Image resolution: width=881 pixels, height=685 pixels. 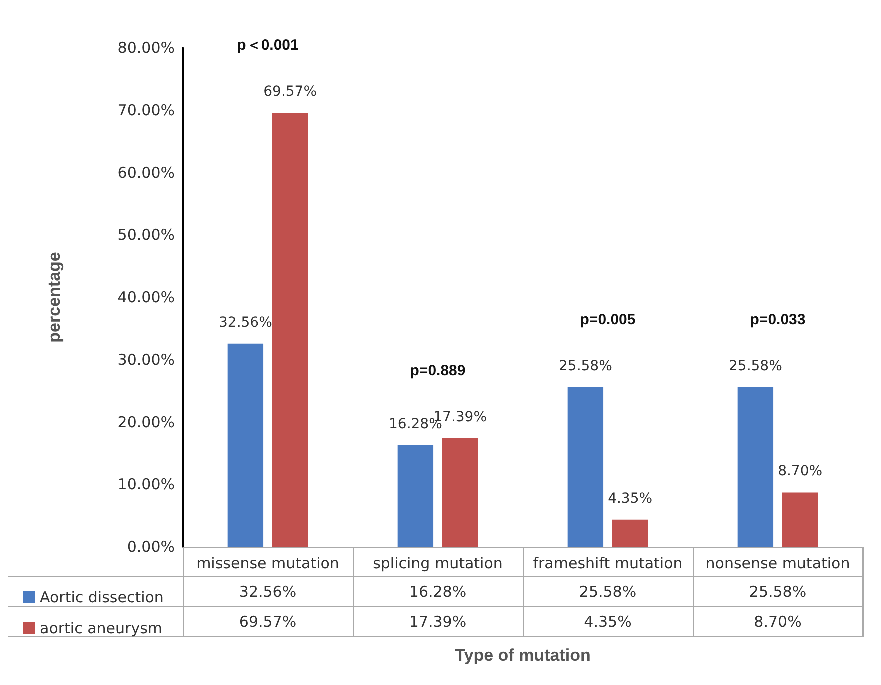 What do you see at coordinates (268, 592) in the screenshot?
I see `data-label: 32.56%` at bounding box center [268, 592].